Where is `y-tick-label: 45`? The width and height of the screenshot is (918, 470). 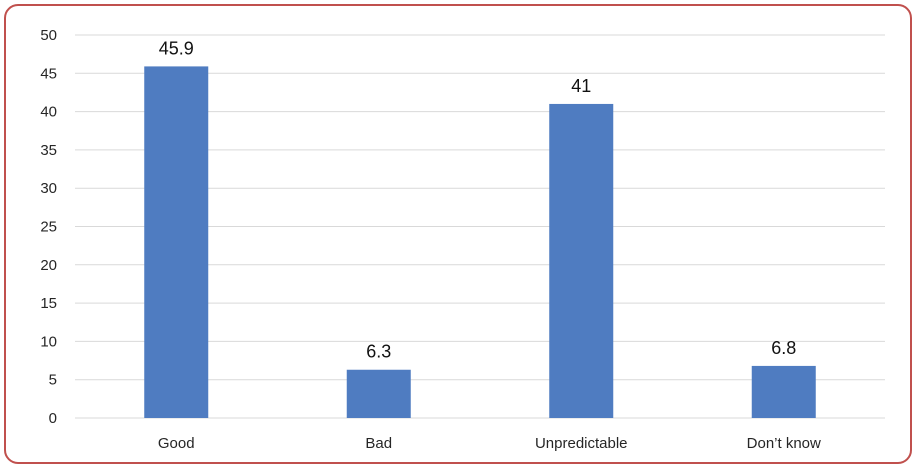
y-tick-label: 45 is located at coordinates (48, 73).